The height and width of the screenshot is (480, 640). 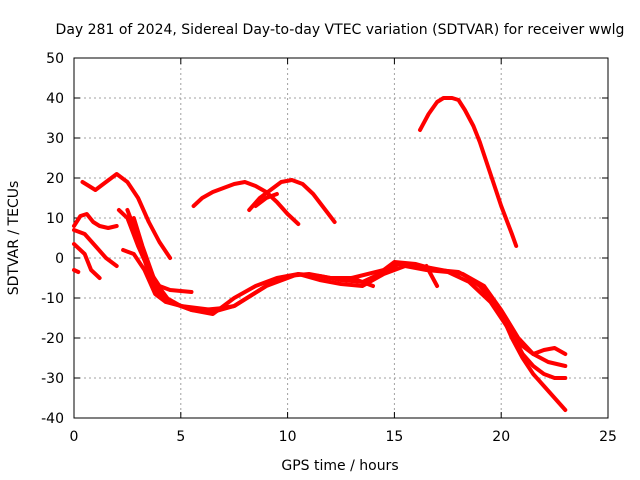 What do you see at coordinates (52, 299) in the screenshot?
I see `y-tick-label: -10` at bounding box center [52, 299].